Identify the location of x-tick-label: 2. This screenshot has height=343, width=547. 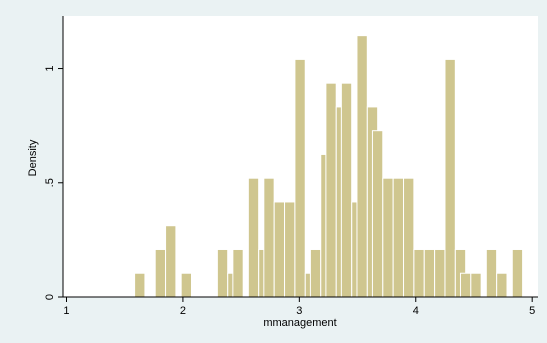
(183, 311).